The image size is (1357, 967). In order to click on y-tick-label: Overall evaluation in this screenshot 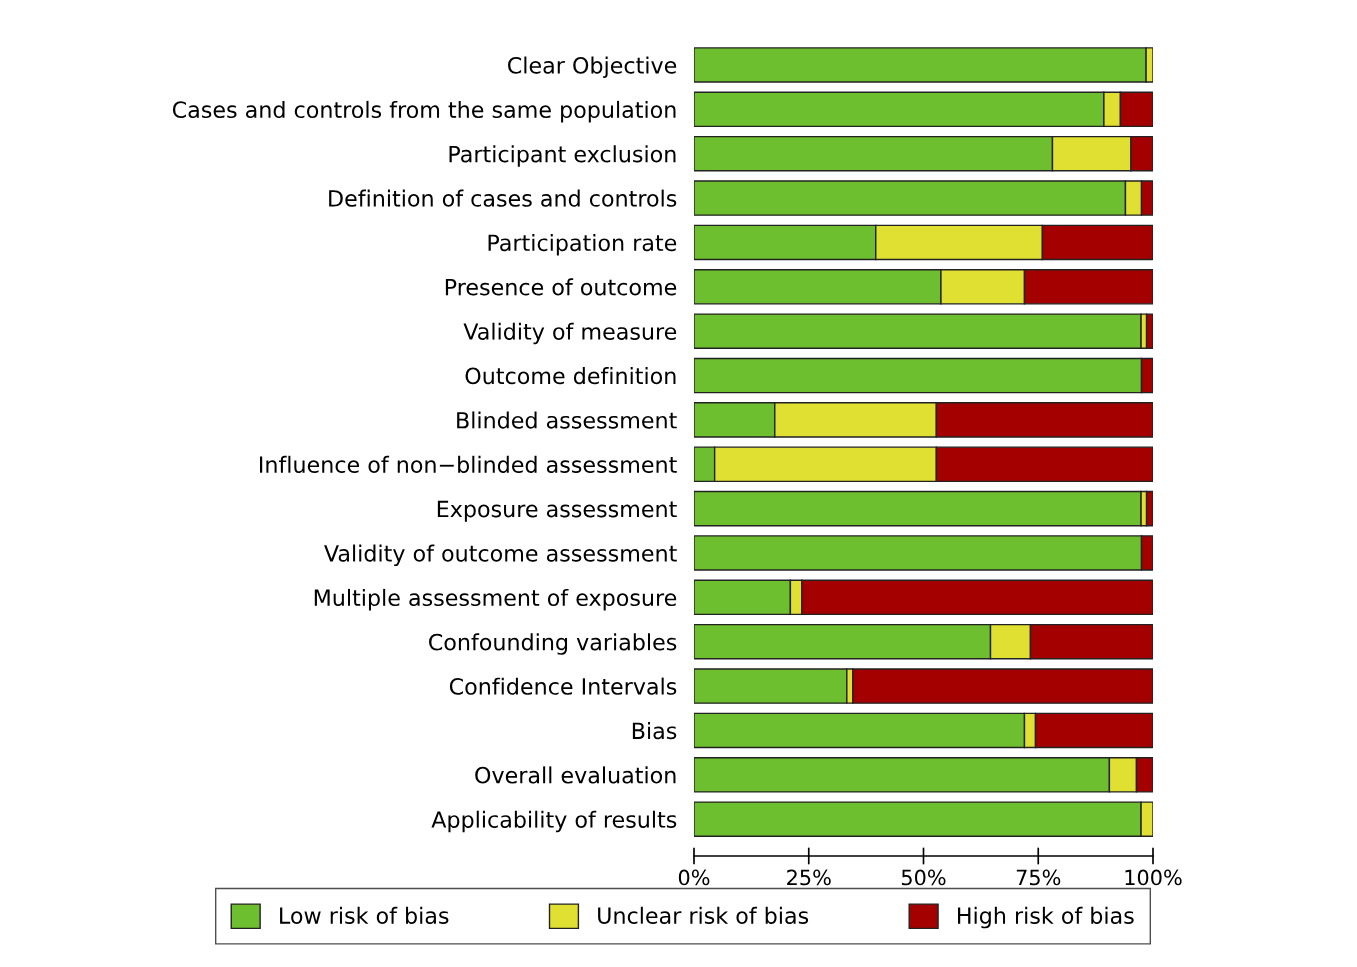, I will do `click(575, 775)`.